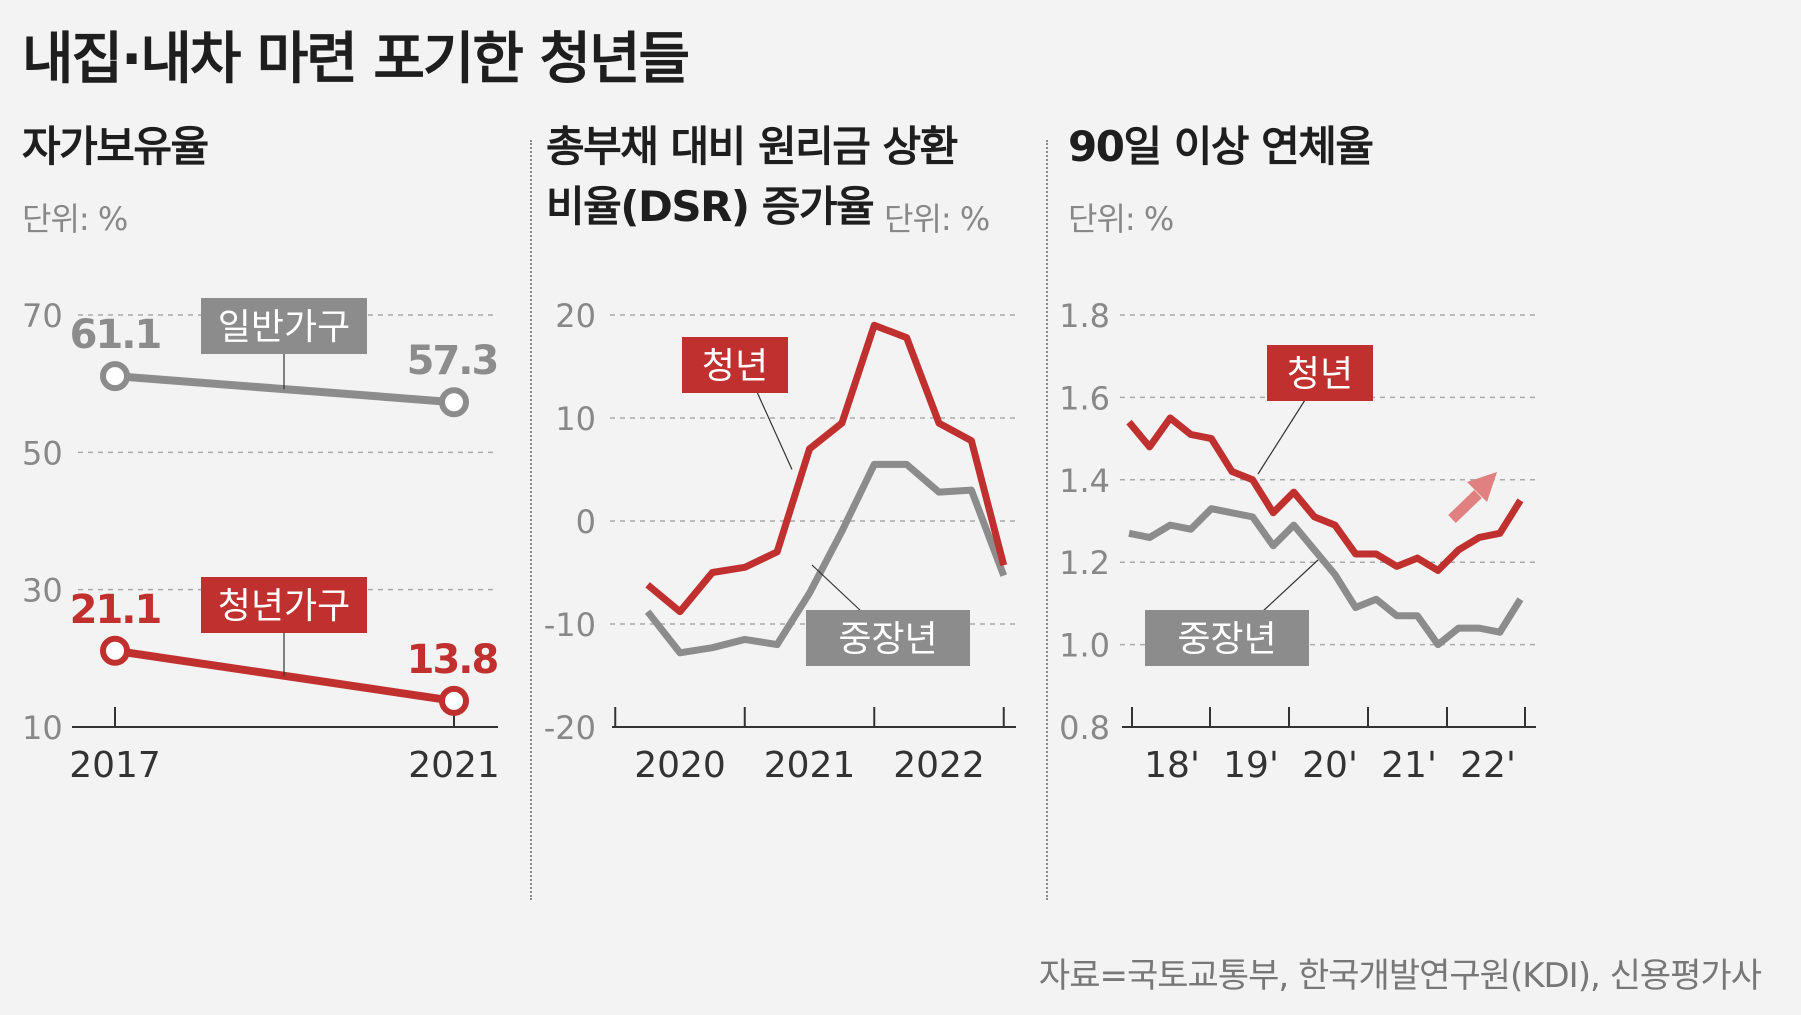 Image resolution: width=1801 pixels, height=1015 pixels. I want to click on overdue-ytick-label: 1.0, so click(1084, 646).